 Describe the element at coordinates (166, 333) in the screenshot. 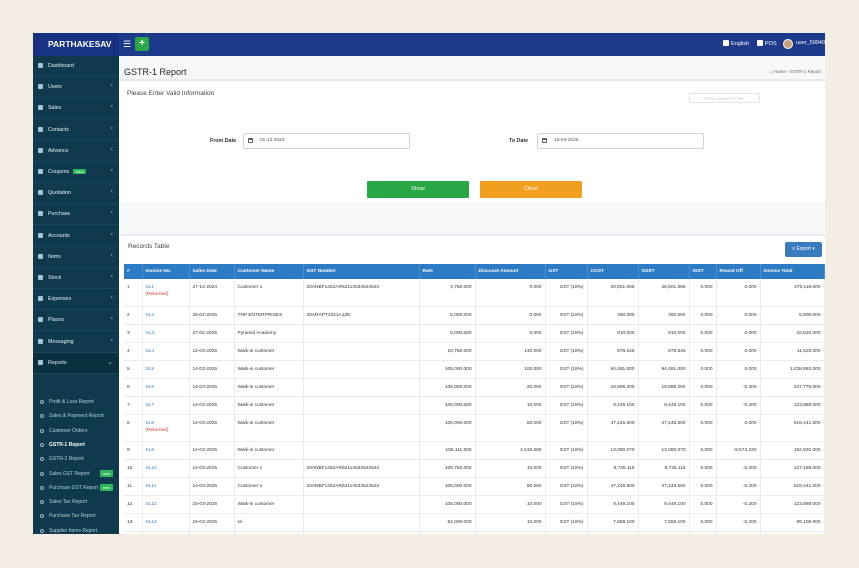

I see `invoice-link-cell: SL3` at that location.